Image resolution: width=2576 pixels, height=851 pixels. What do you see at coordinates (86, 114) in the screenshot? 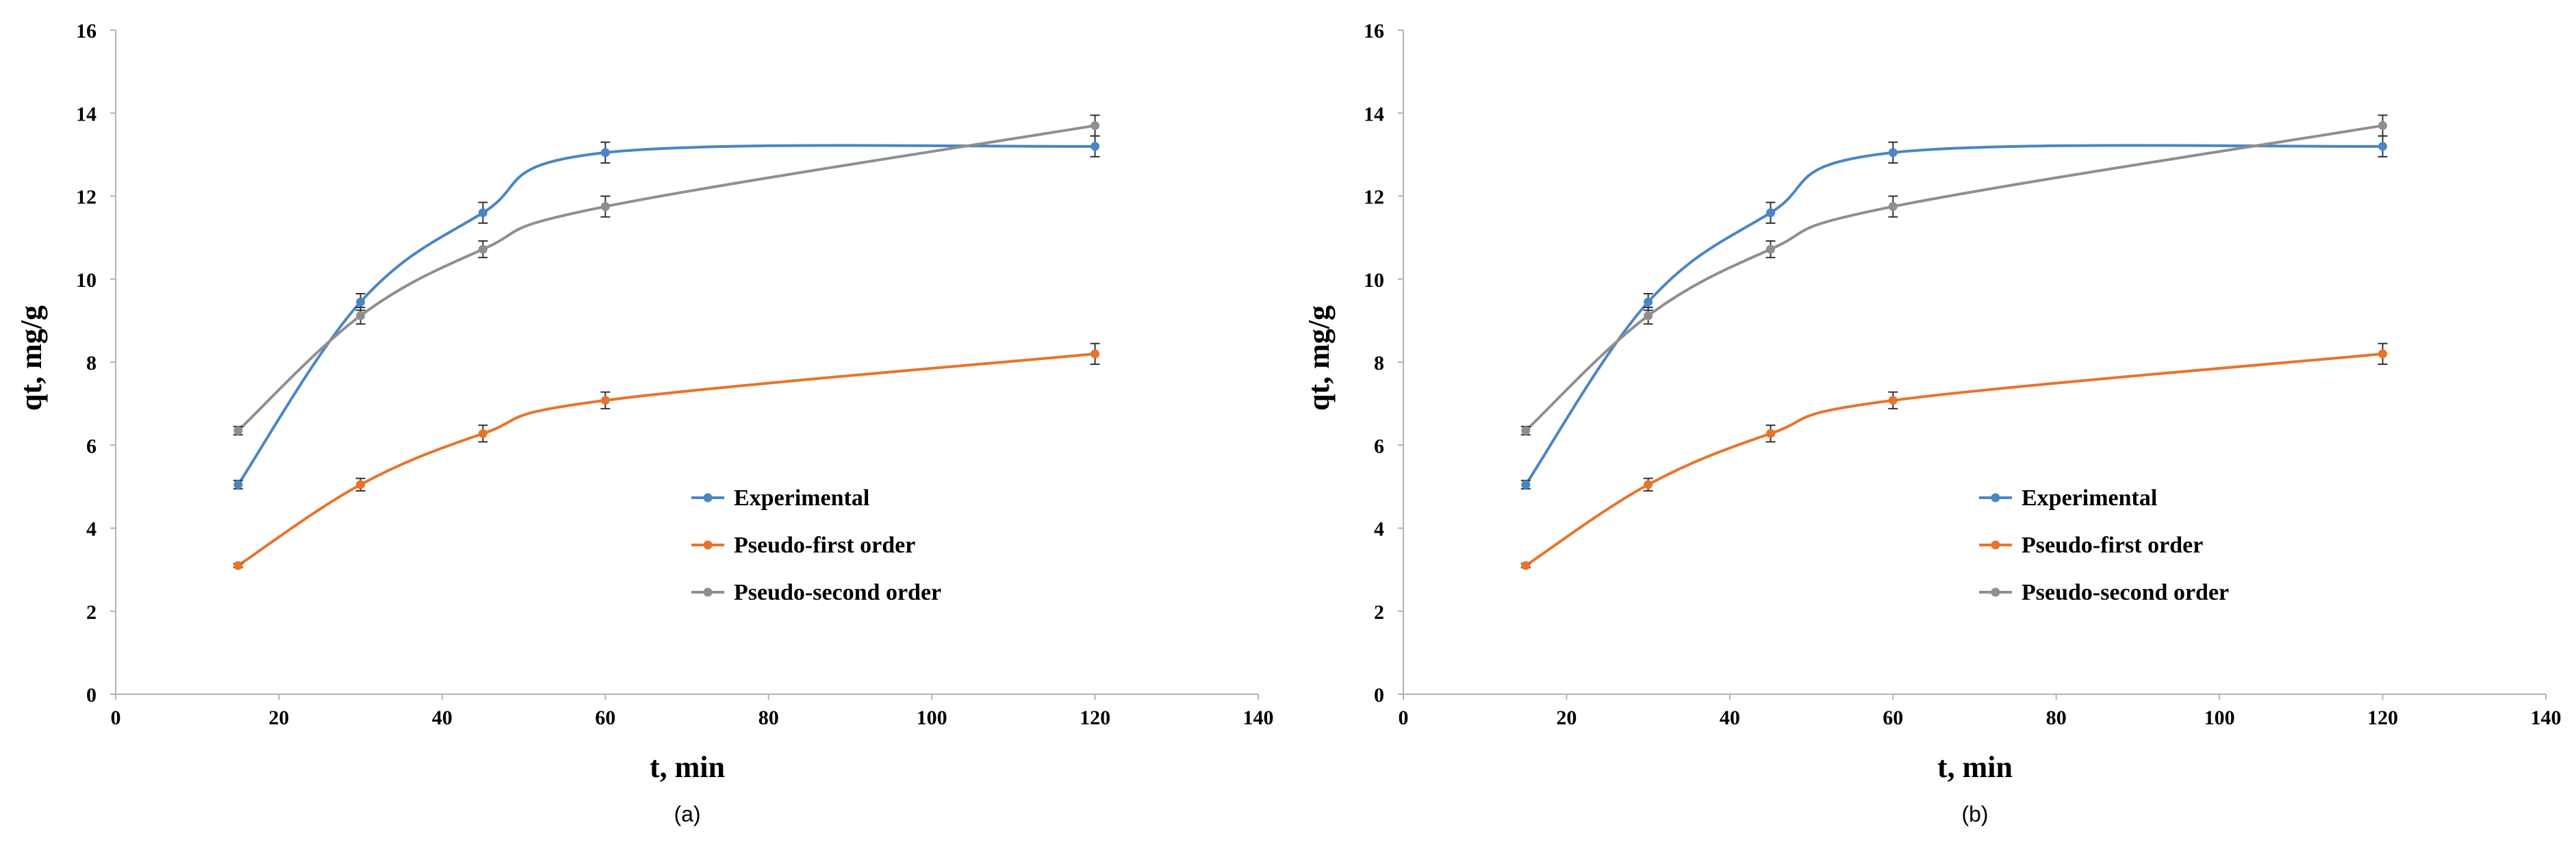
I see `y-tick-label: 14` at bounding box center [86, 114].